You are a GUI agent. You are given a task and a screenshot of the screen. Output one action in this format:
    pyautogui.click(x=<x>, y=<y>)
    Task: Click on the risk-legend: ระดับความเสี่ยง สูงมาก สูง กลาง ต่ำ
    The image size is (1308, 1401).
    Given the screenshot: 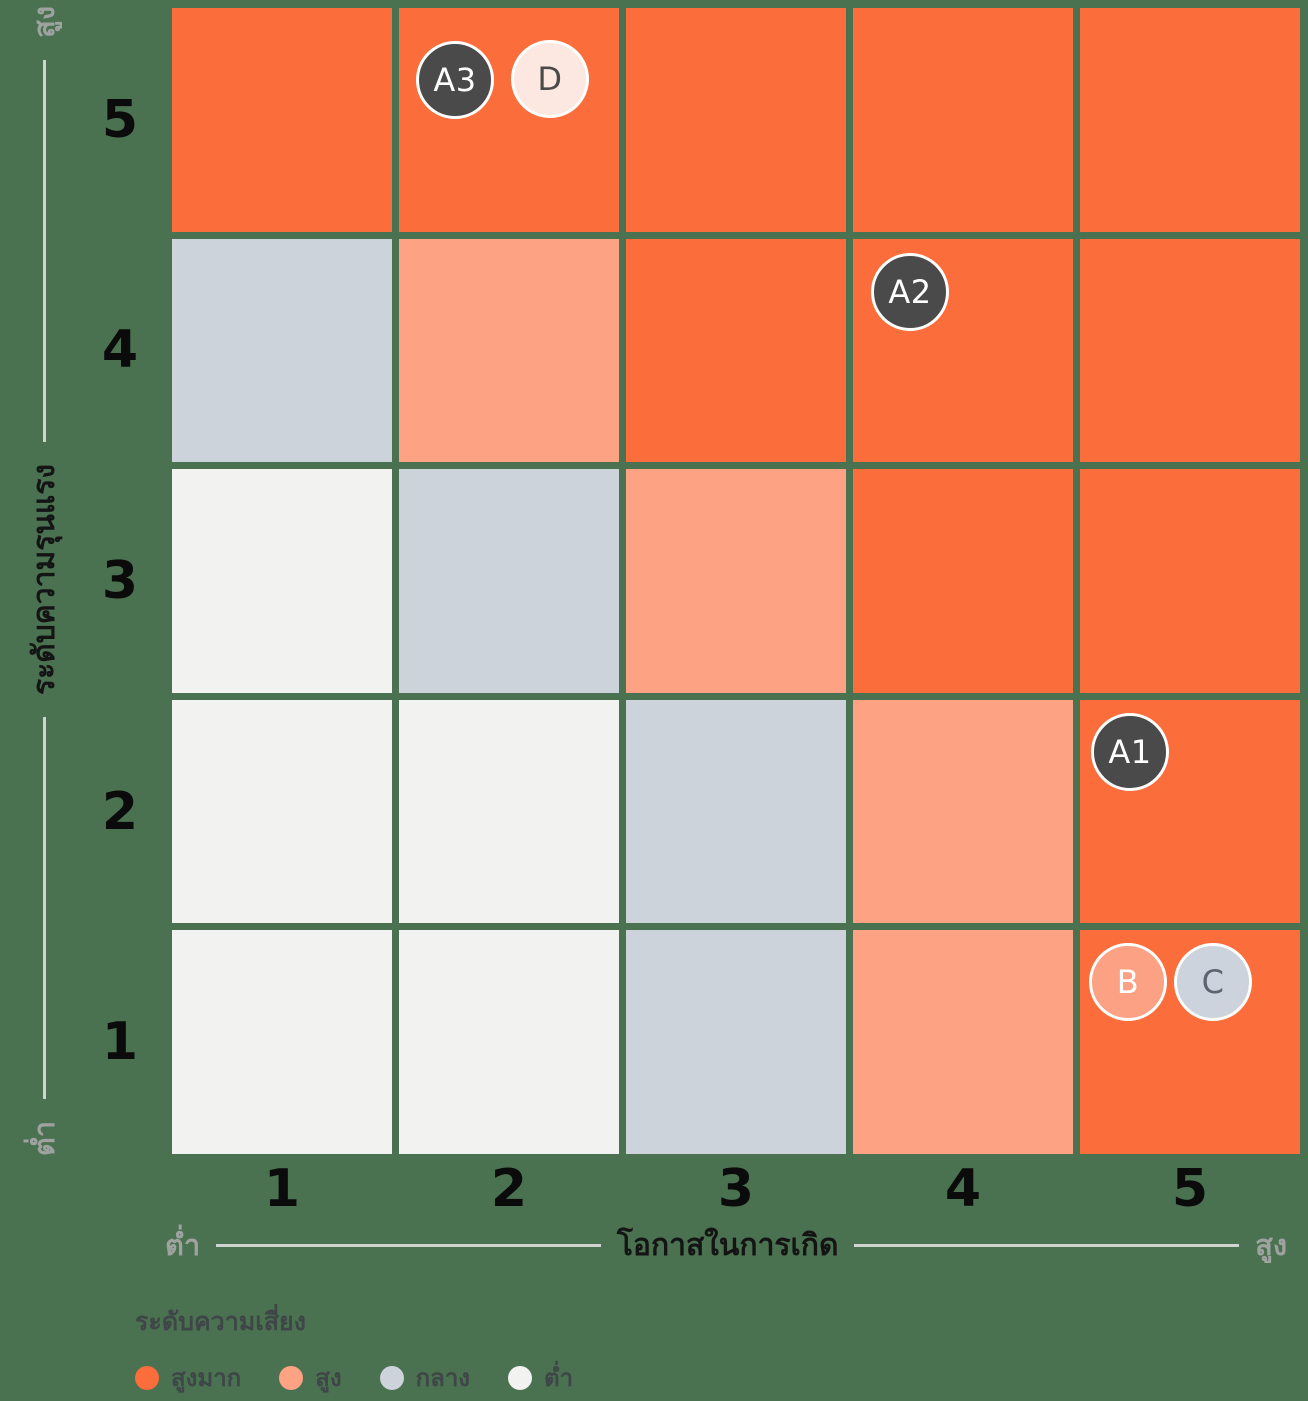 What is the action you would take?
    pyautogui.click(x=354, y=1349)
    